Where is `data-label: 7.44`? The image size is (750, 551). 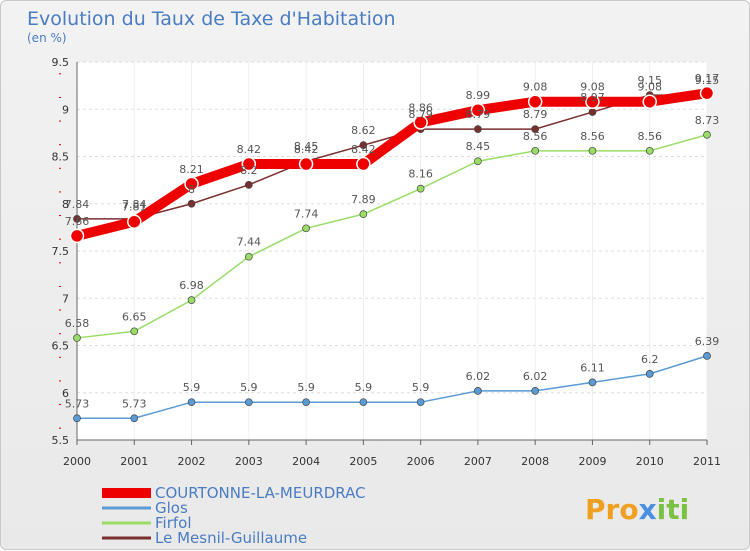 data-label: 7.44 is located at coordinates (249, 242).